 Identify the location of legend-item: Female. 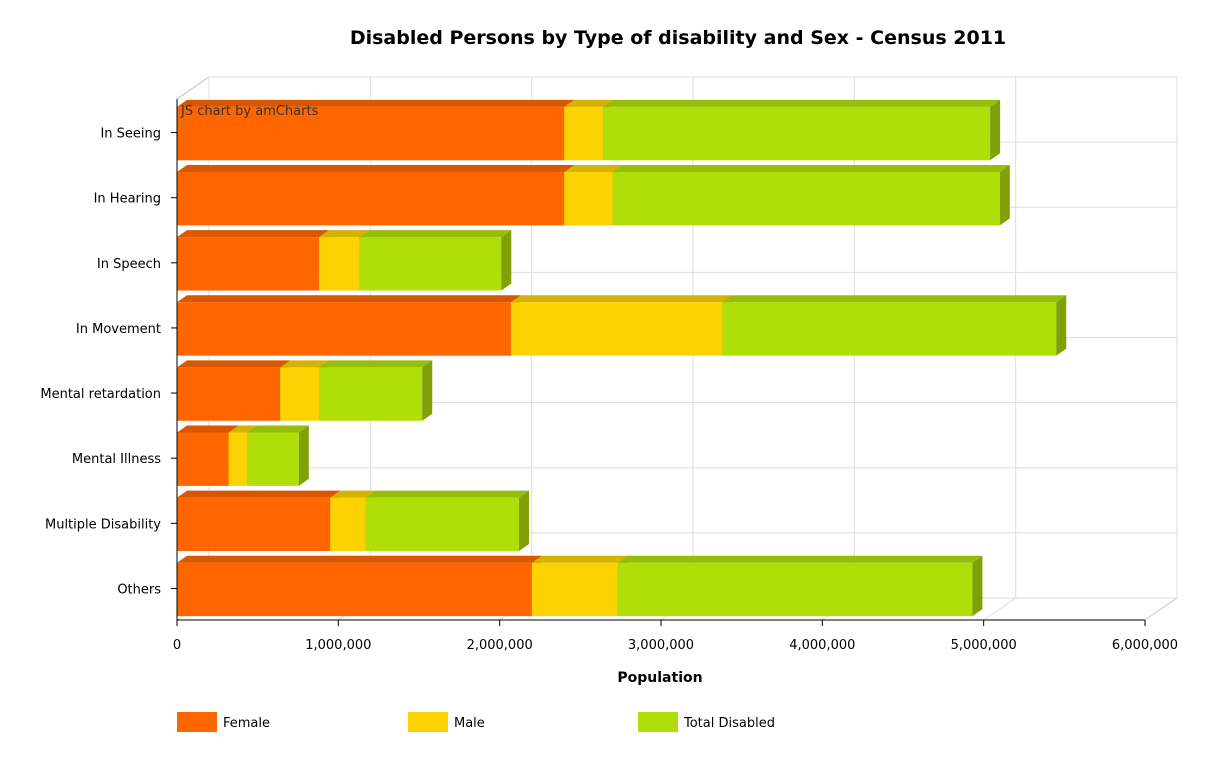
(223, 722).